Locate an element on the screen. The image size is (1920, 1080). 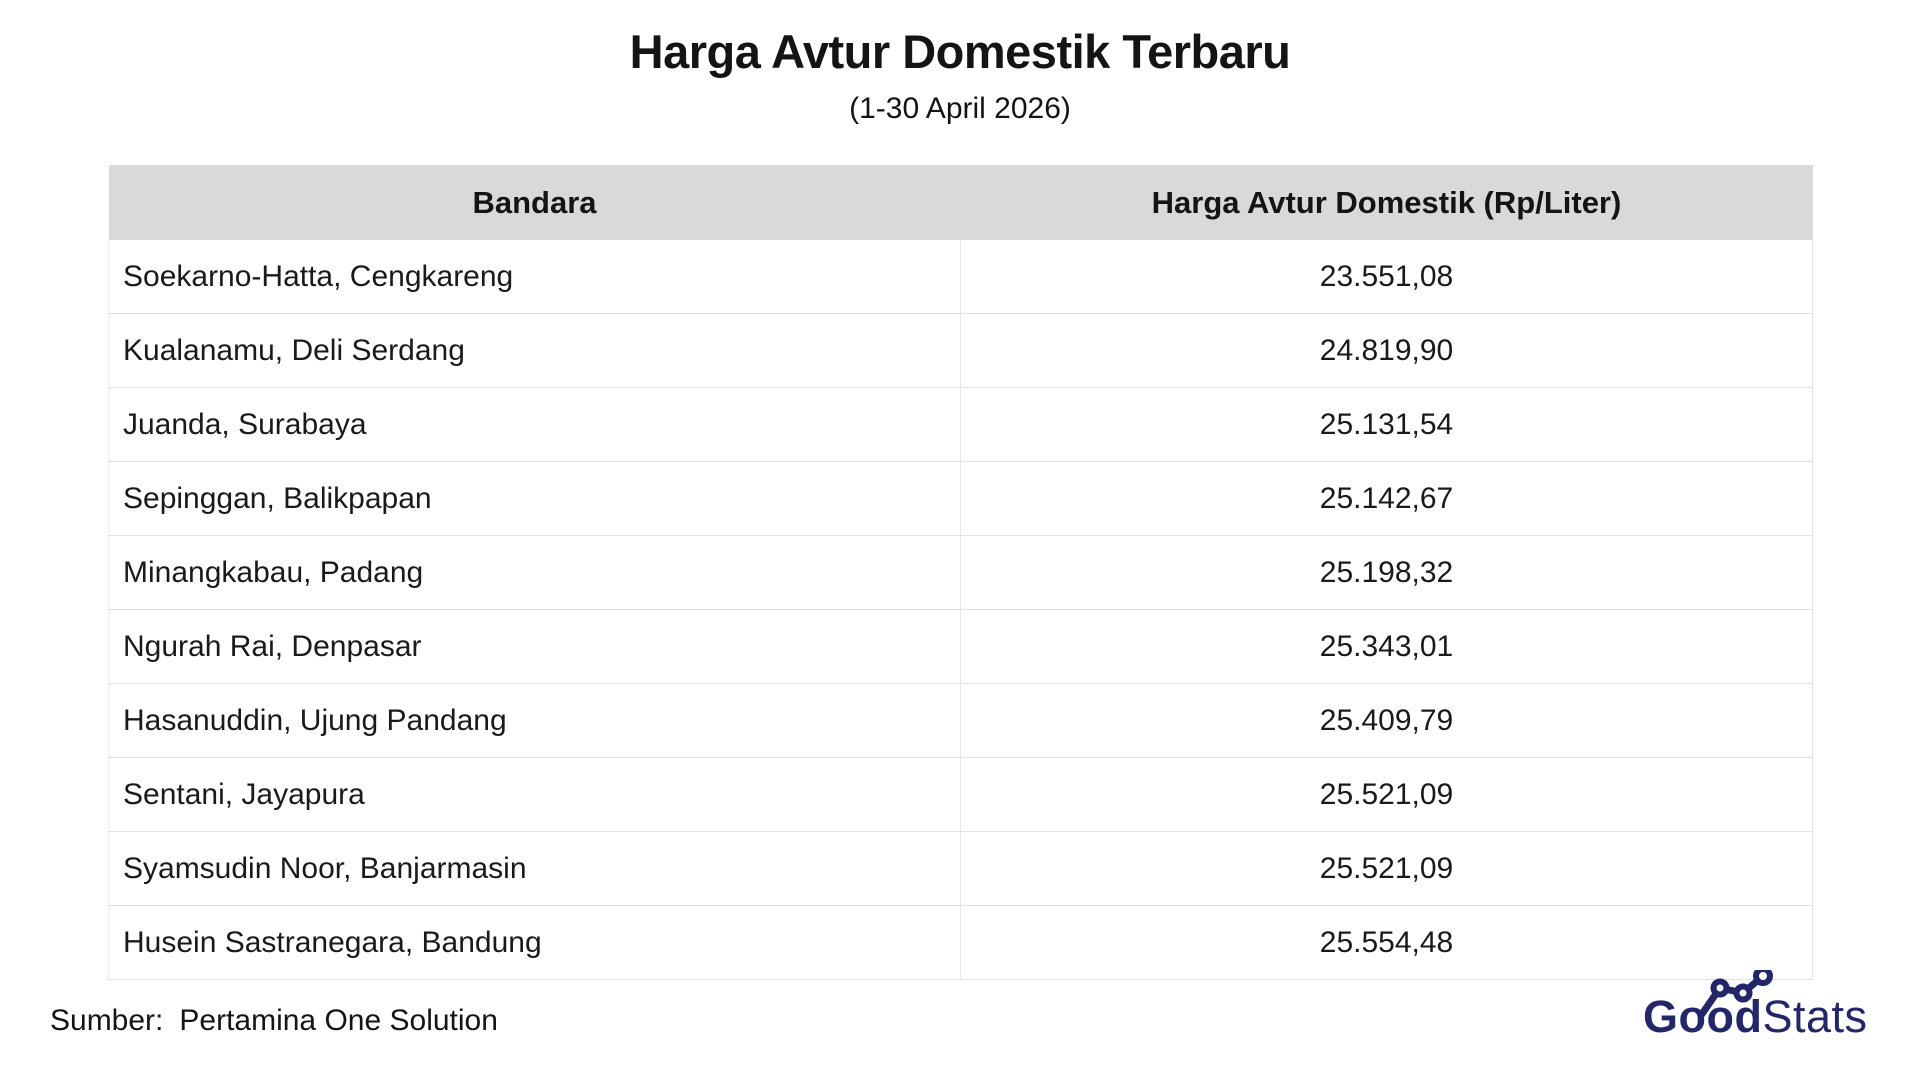
price-cell: 24.819,90 is located at coordinates (1386, 350).